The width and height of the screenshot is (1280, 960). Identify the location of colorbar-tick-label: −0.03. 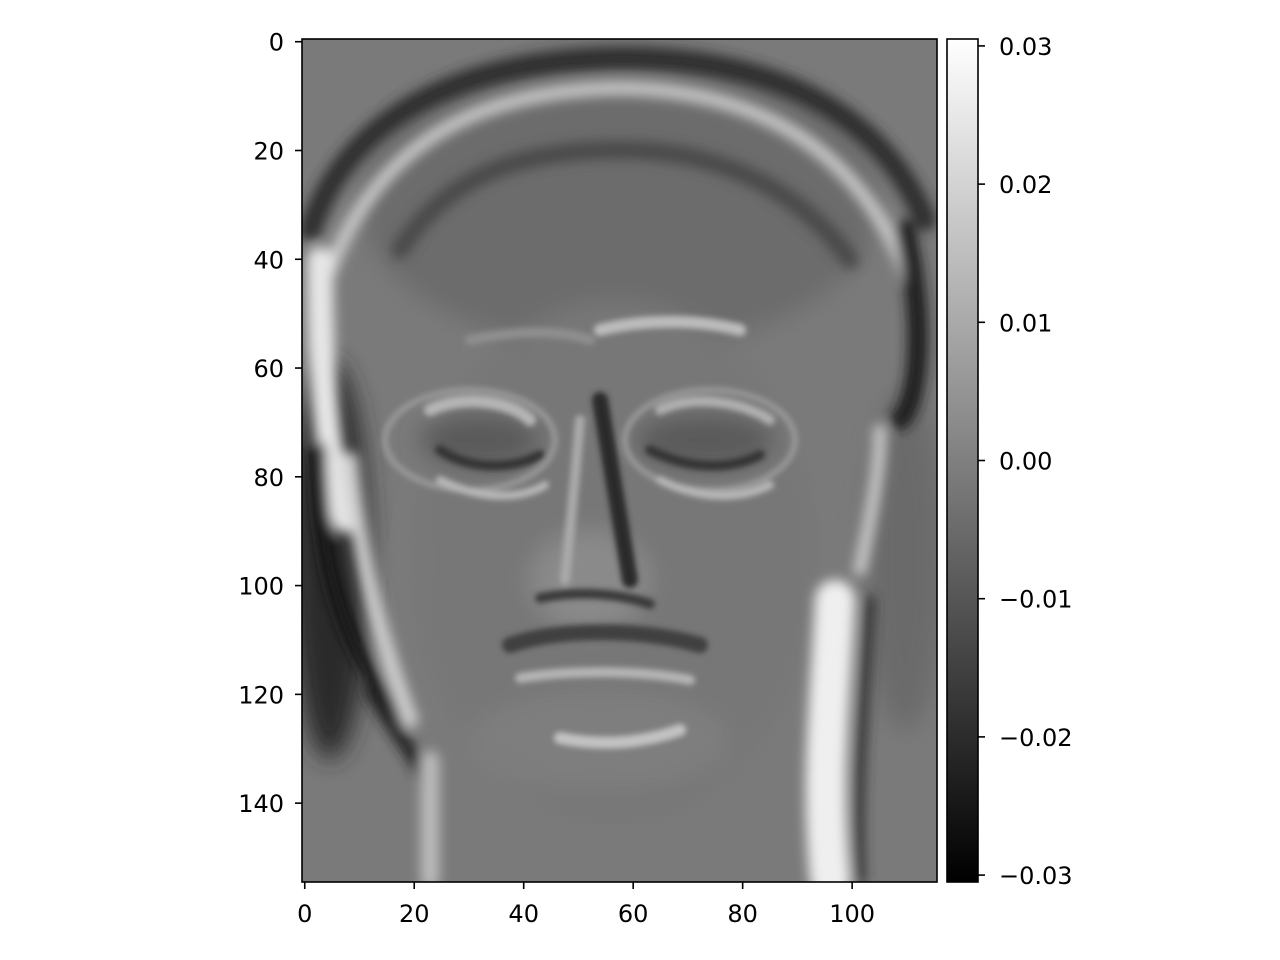
(1036, 876).